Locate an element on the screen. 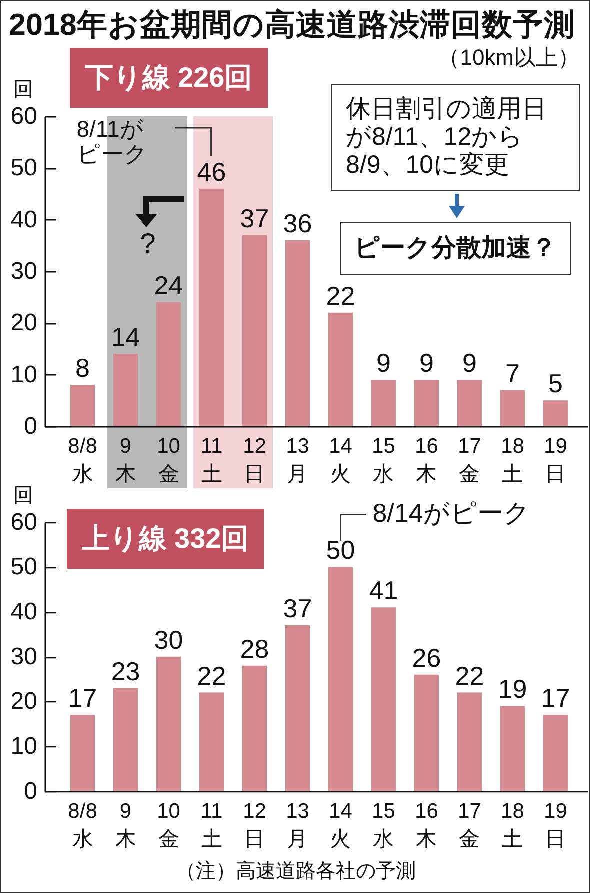 This screenshot has width=590, height=893. data-label: 46 is located at coordinates (211, 171).